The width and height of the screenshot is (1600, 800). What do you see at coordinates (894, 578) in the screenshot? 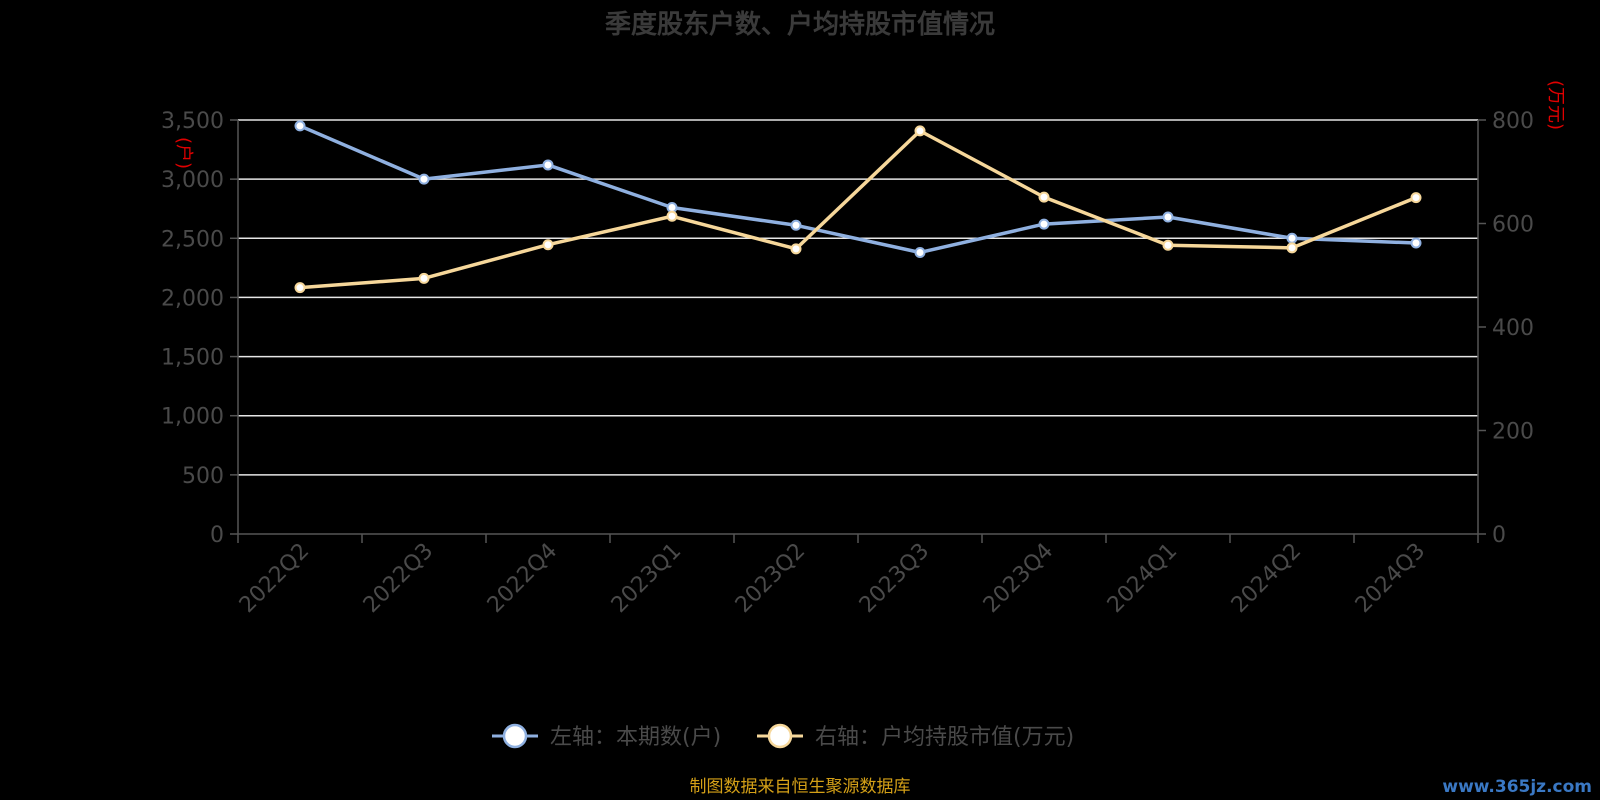
I see `x-tick-label: 2023Q3` at bounding box center [894, 578].